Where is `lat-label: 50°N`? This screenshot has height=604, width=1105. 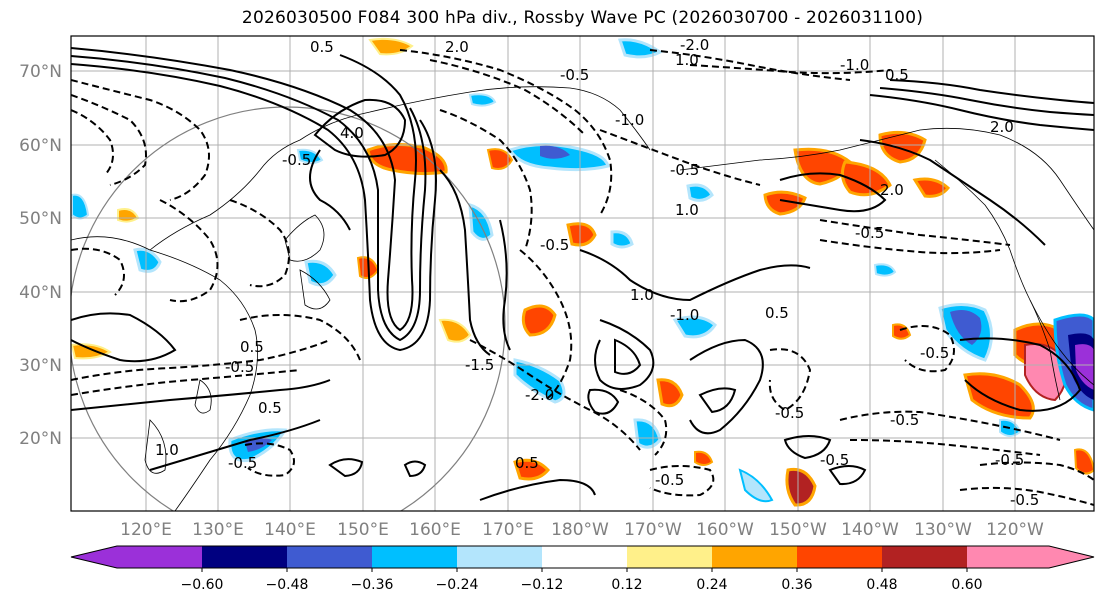 lat-label: 50°N is located at coordinates (40, 219).